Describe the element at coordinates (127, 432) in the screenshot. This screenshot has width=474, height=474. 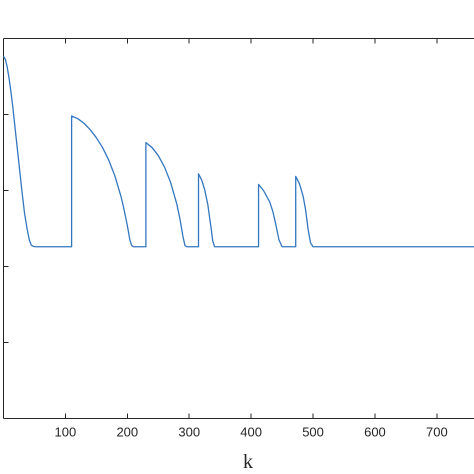
I see `x-tick-label: 200` at that location.